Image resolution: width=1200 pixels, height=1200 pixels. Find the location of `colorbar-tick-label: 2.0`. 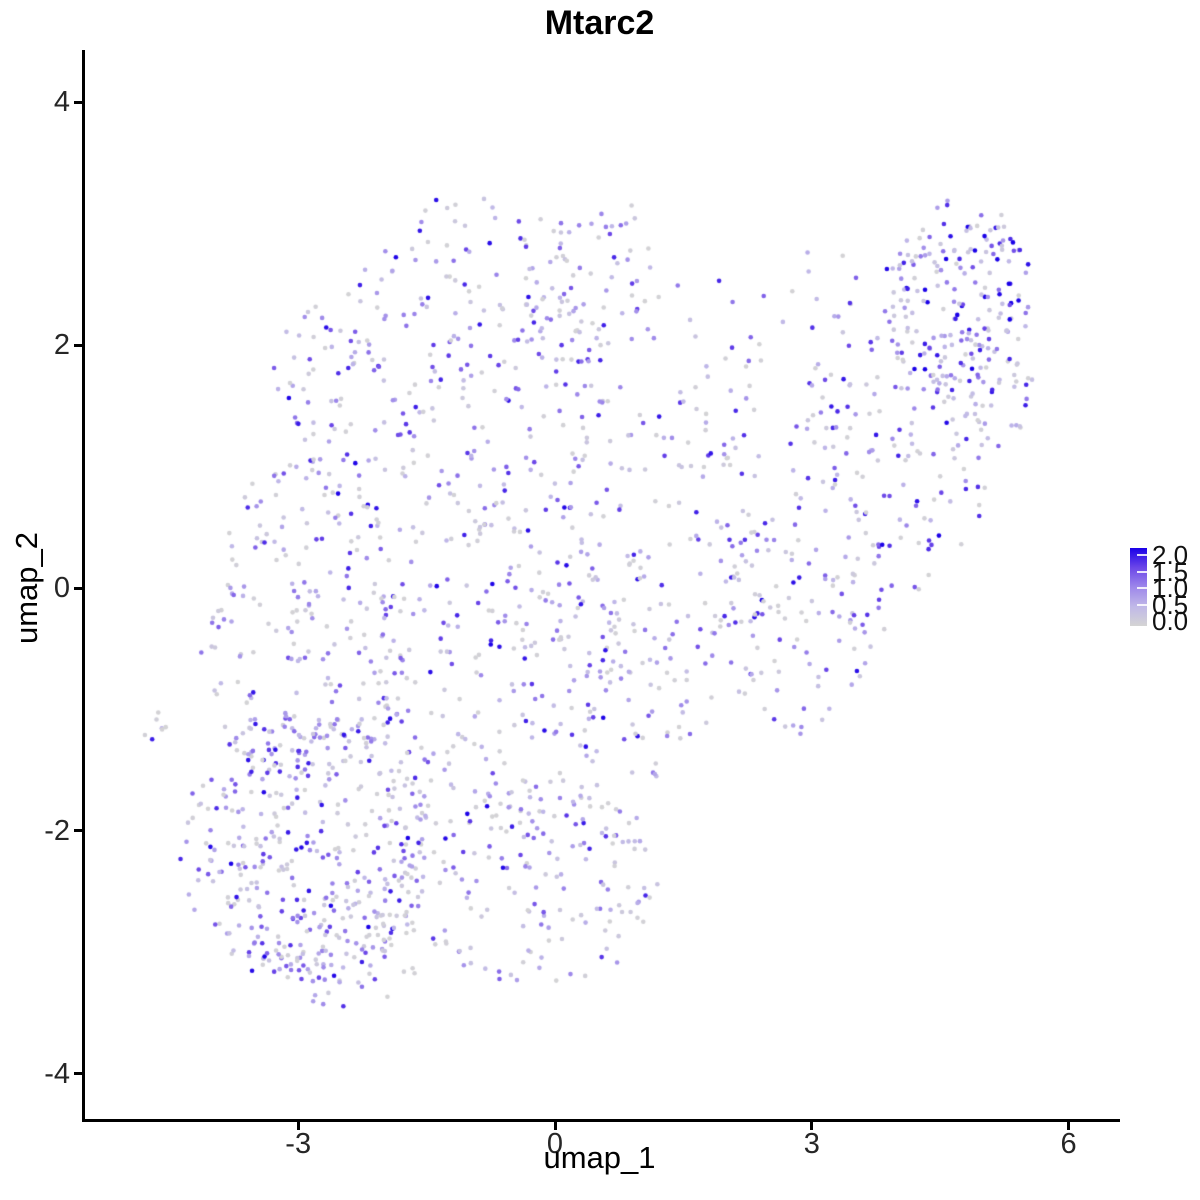

colorbar-tick-label: 2.0 is located at coordinates (1170, 555).